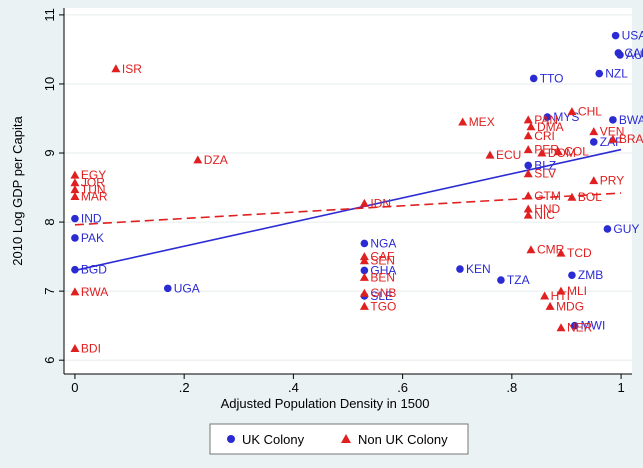 The height and width of the screenshot is (468, 643). Describe the element at coordinates (518, 280) in the screenshot. I see `point-label: TZA` at that location.